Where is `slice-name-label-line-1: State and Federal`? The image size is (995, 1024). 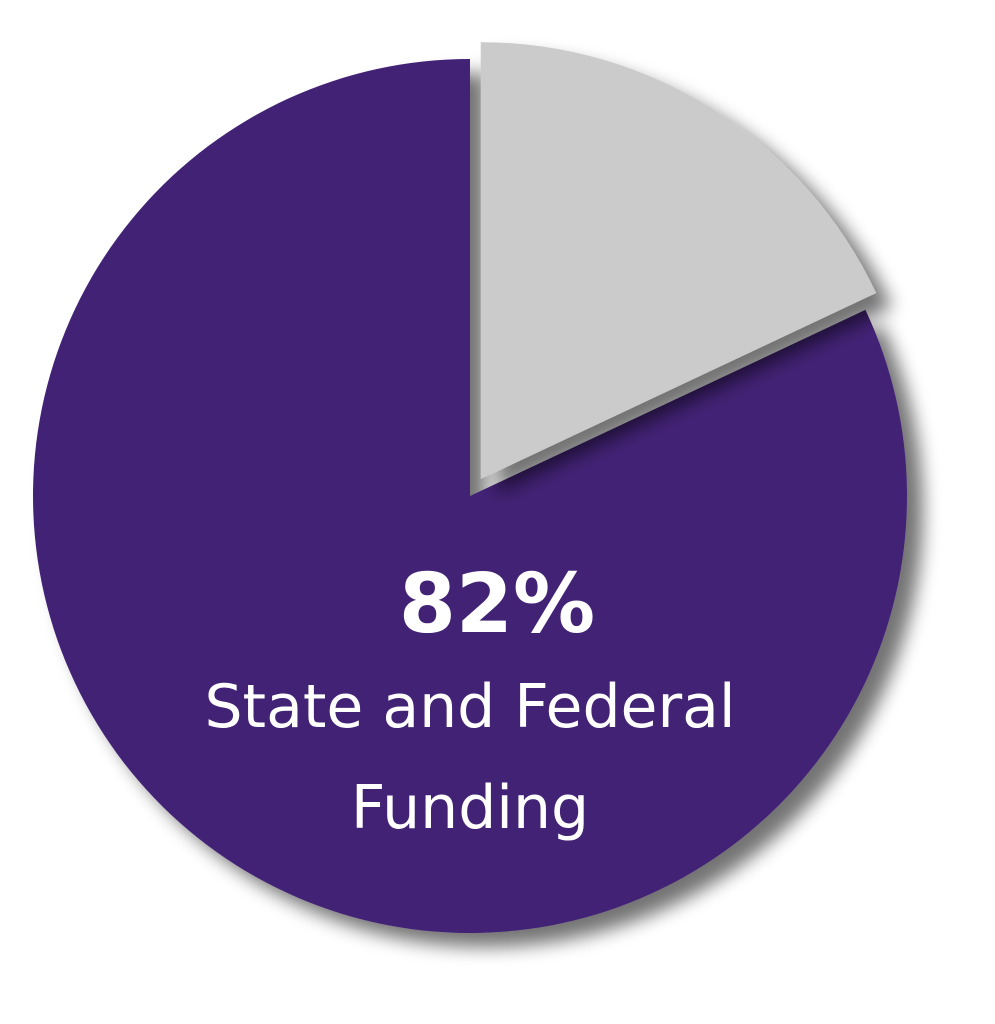
slice-name-label-line-1: State and Federal is located at coordinates (469, 707).